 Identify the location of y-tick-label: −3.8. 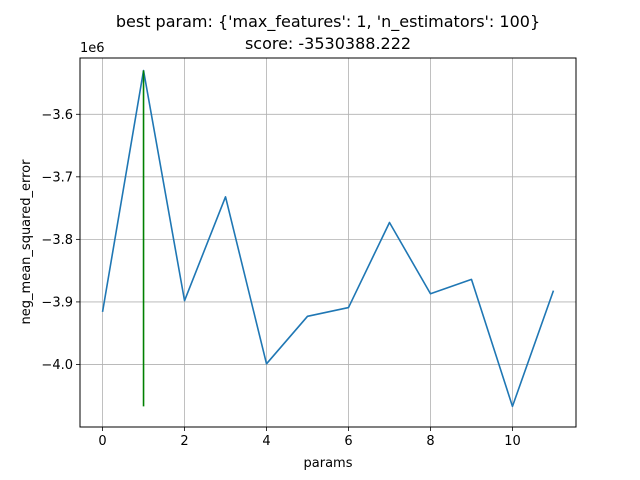
(57, 240).